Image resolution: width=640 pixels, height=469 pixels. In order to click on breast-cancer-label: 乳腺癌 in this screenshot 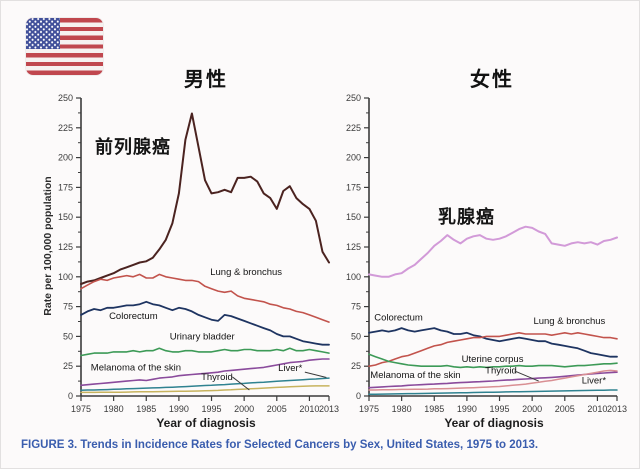, I will do `click(466, 217)`.